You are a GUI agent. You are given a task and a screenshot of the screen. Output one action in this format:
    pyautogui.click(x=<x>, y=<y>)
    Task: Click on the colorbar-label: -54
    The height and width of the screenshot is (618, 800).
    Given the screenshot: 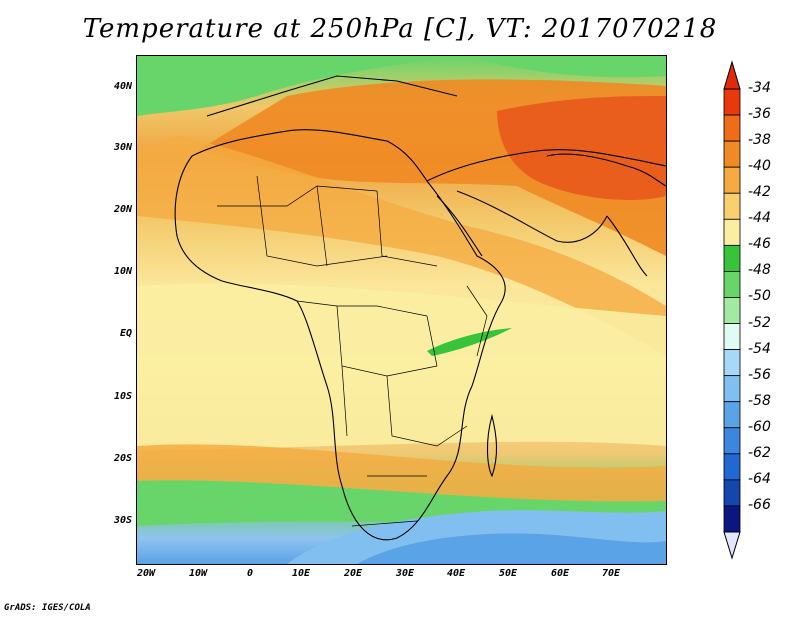 What is the action you would take?
    pyautogui.click(x=759, y=348)
    